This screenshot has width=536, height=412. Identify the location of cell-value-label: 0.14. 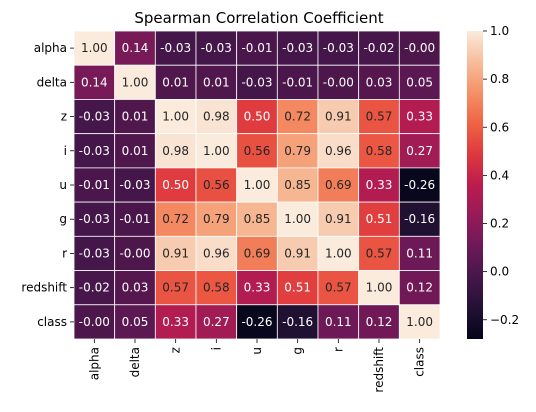
(135, 48).